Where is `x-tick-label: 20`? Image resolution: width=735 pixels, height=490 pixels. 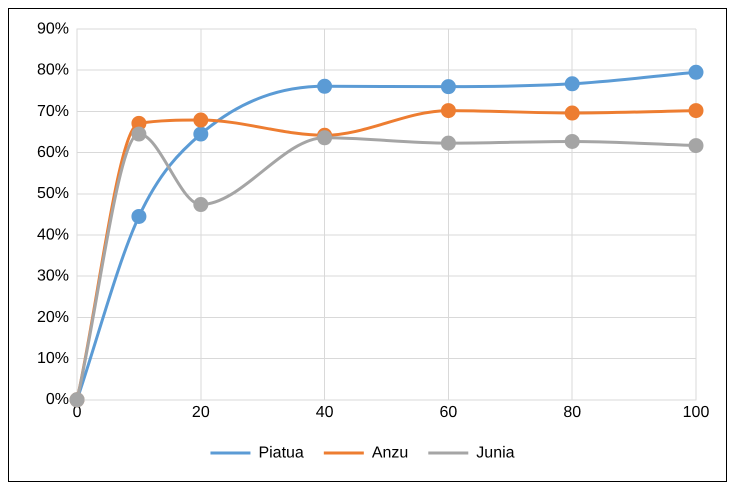
x-tick-label: 20 is located at coordinates (201, 412).